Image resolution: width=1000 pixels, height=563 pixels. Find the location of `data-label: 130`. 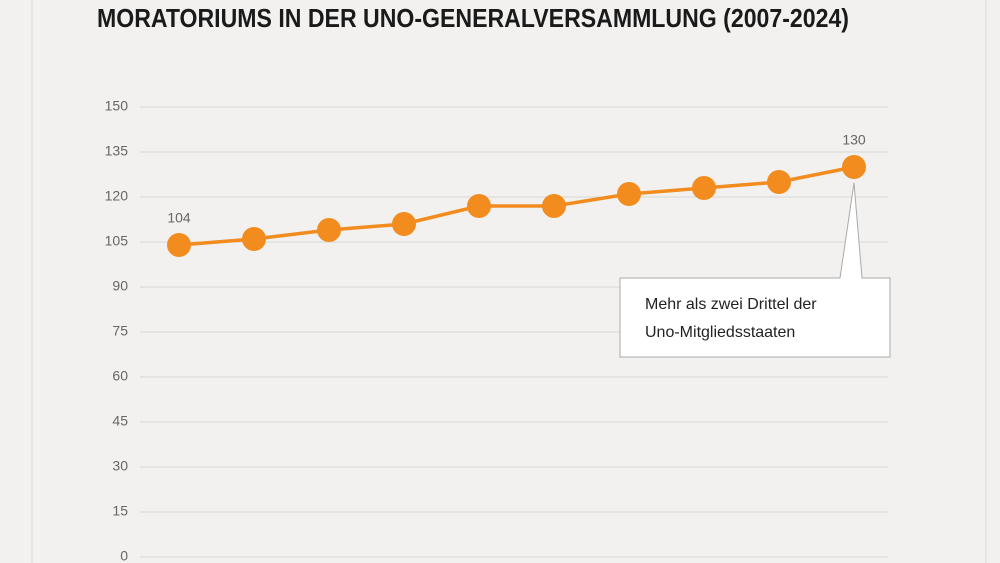

data-label: 130 is located at coordinates (854, 140).